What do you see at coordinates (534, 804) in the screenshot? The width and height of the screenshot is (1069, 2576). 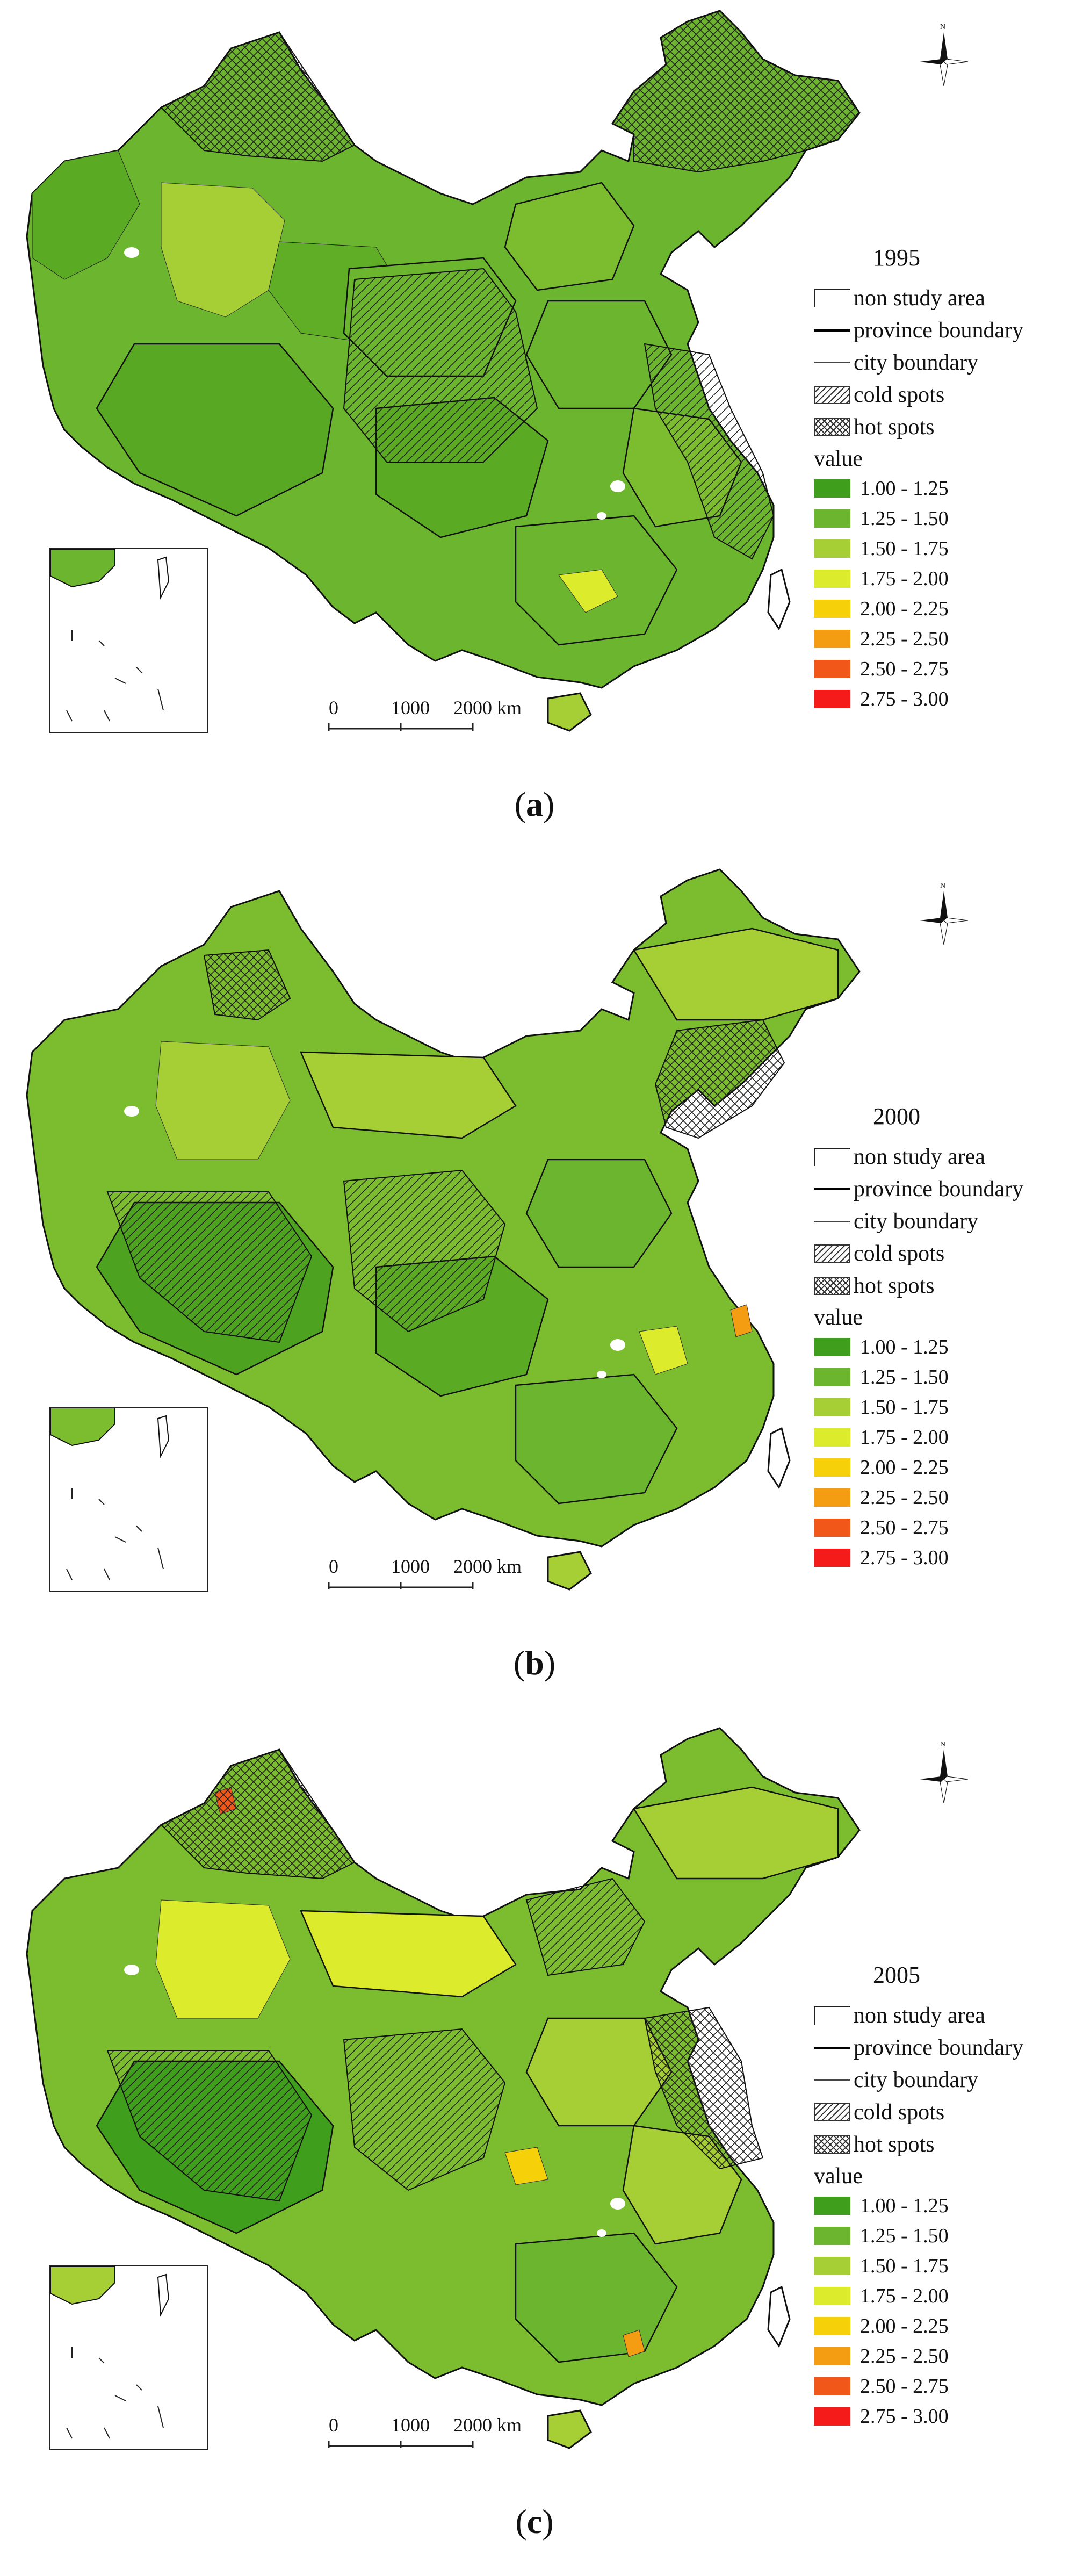 I see `panel-caption: (a)` at bounding box center [534, 804].